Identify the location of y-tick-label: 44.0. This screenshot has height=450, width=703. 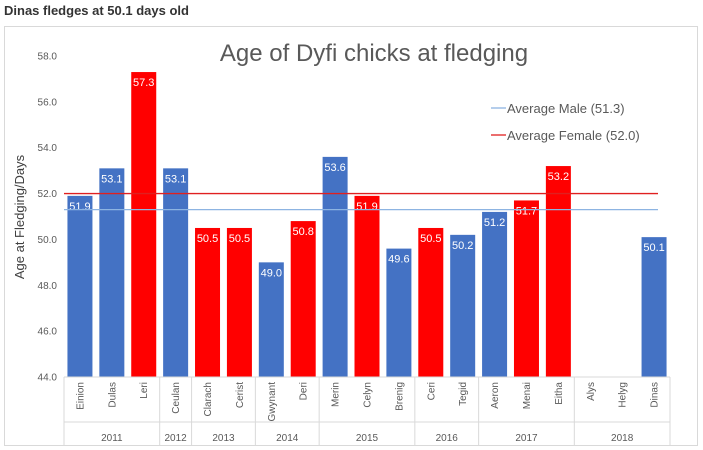
(48, 378).